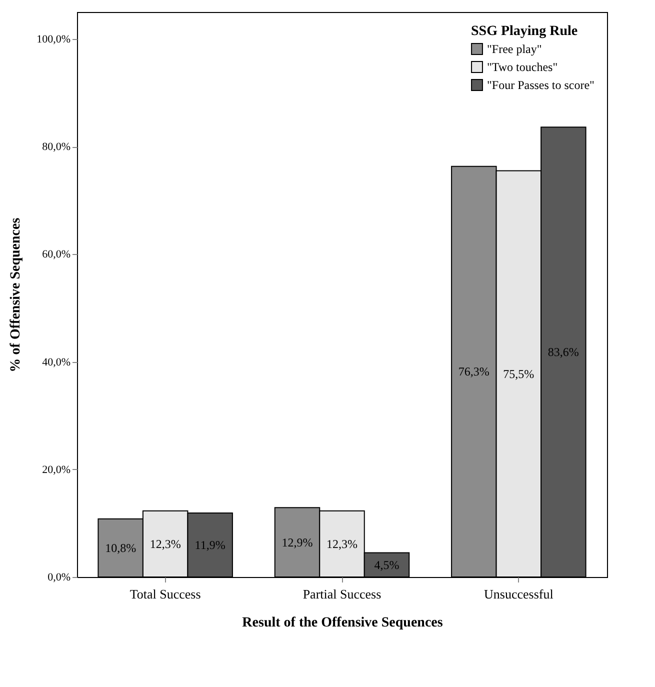 This screenshot has height=687, width=655. I want to click on legend-label: "Two touches", so click(522, 67).